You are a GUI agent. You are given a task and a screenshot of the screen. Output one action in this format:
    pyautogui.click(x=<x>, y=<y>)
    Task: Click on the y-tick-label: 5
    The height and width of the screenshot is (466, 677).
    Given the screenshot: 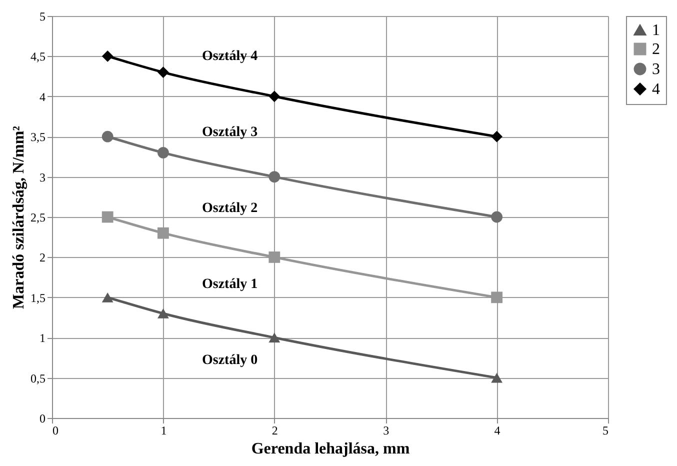 What is the action you would take?
    pyautogui.click(x=43, y=17)
    